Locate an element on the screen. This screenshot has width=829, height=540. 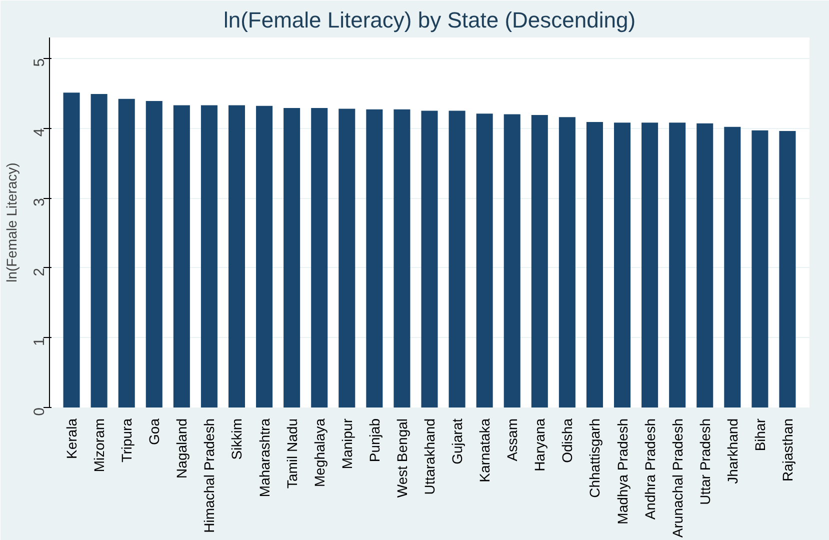
y-tick-label: 5 is located at coordinates (39, 62).